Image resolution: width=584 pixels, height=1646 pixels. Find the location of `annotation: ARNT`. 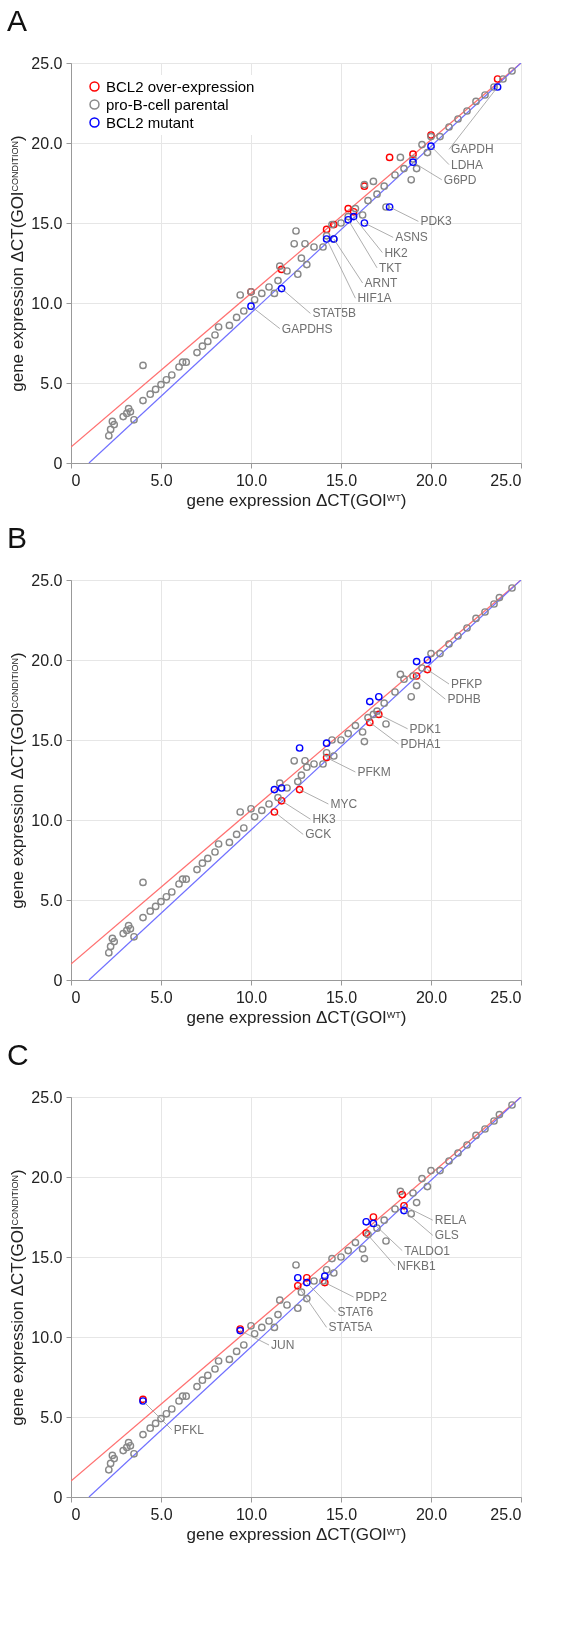

annotation: ARNT is located at coordinates (381, 283).